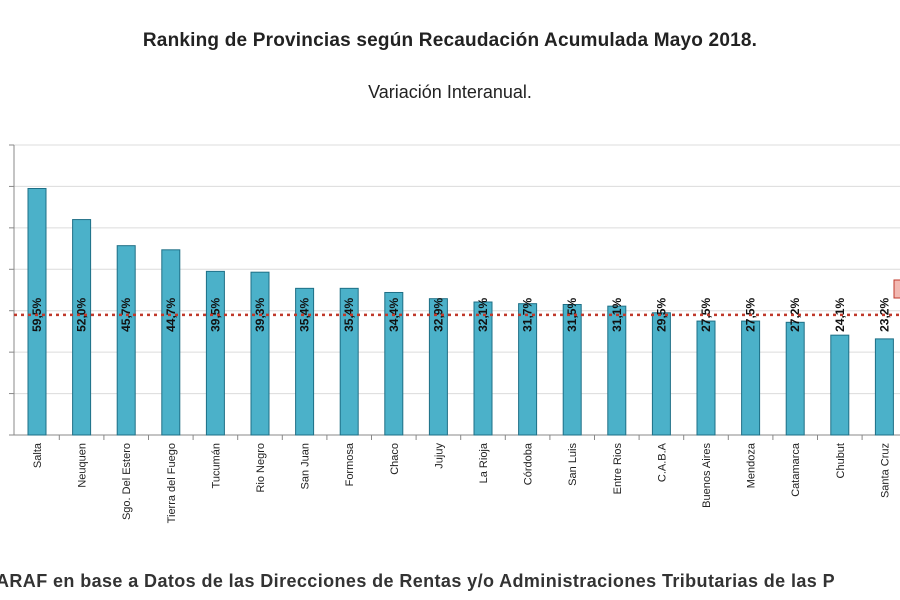  I want to click on category-label: Santa Cruz, so click(885, 470).